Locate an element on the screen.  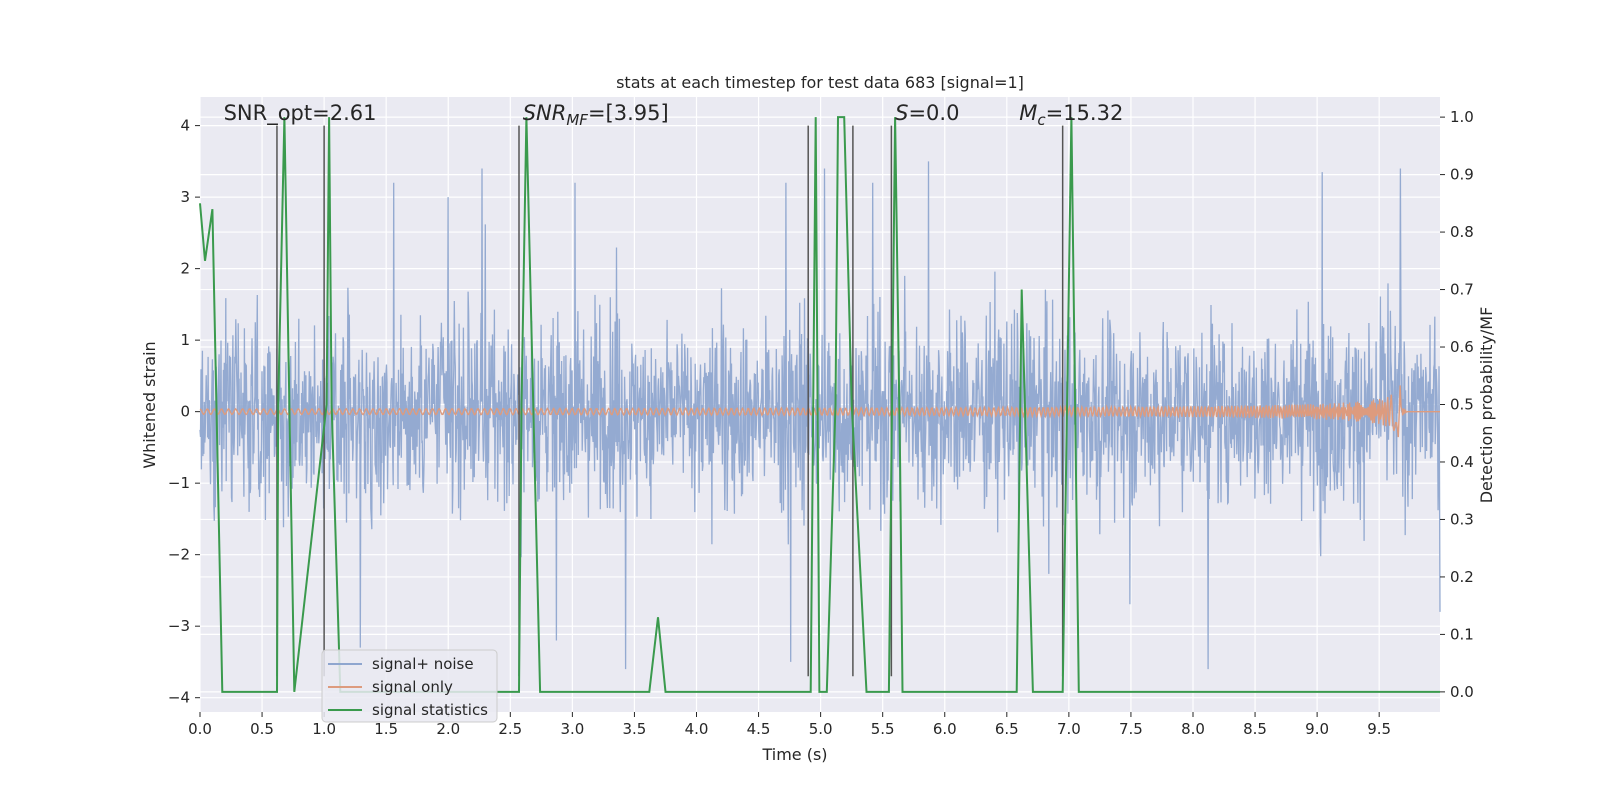
annotation: S=0.0 is located at coordinates (927, 113).